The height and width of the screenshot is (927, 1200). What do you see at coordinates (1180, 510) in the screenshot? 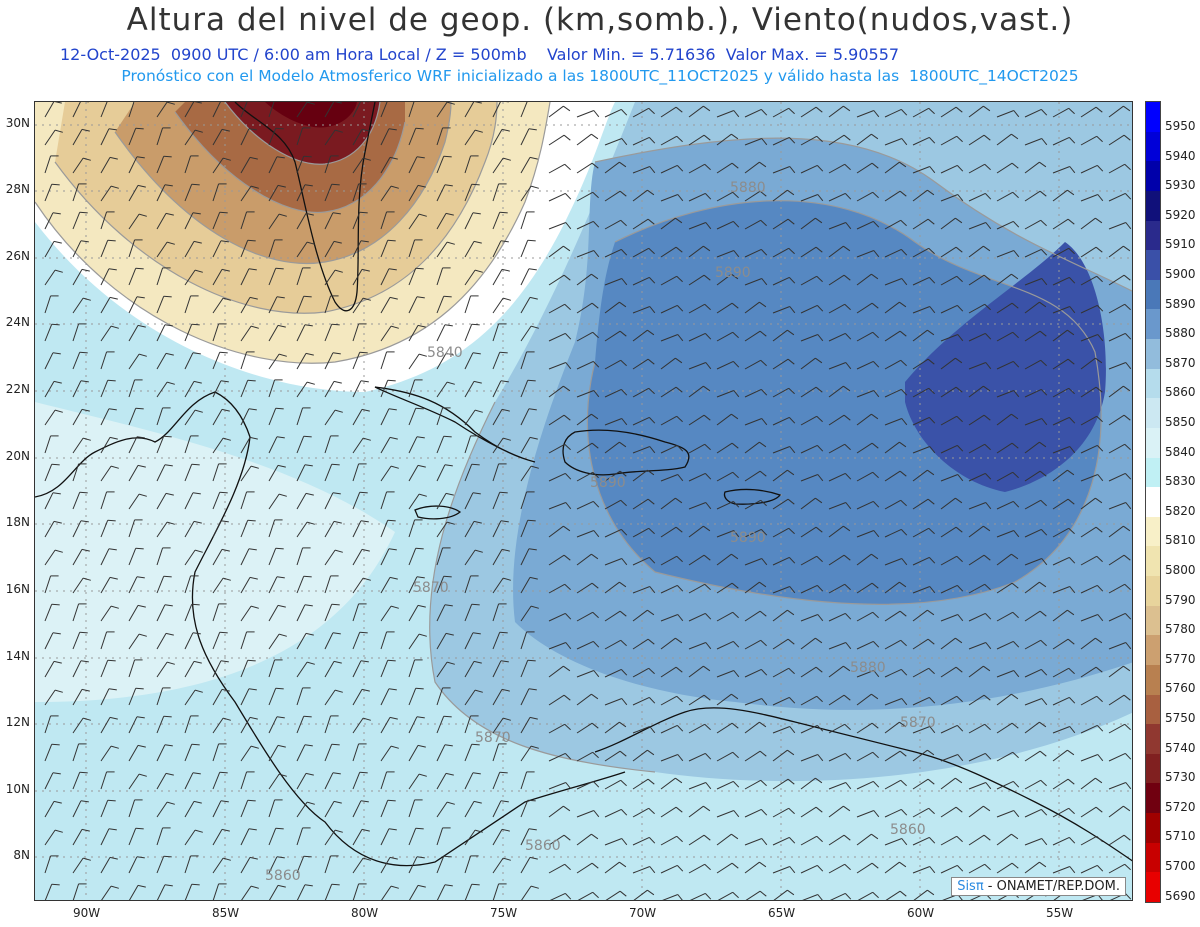
I see `colorbar-label: 5820` at bounding box center [1180, 510].